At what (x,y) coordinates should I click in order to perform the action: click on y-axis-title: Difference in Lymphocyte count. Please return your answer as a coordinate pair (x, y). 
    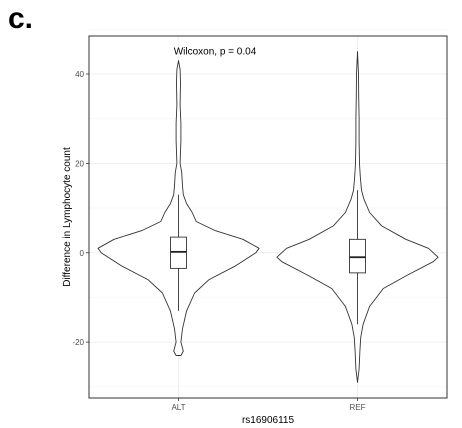
    Looking at the image, I should click on (67, 217).